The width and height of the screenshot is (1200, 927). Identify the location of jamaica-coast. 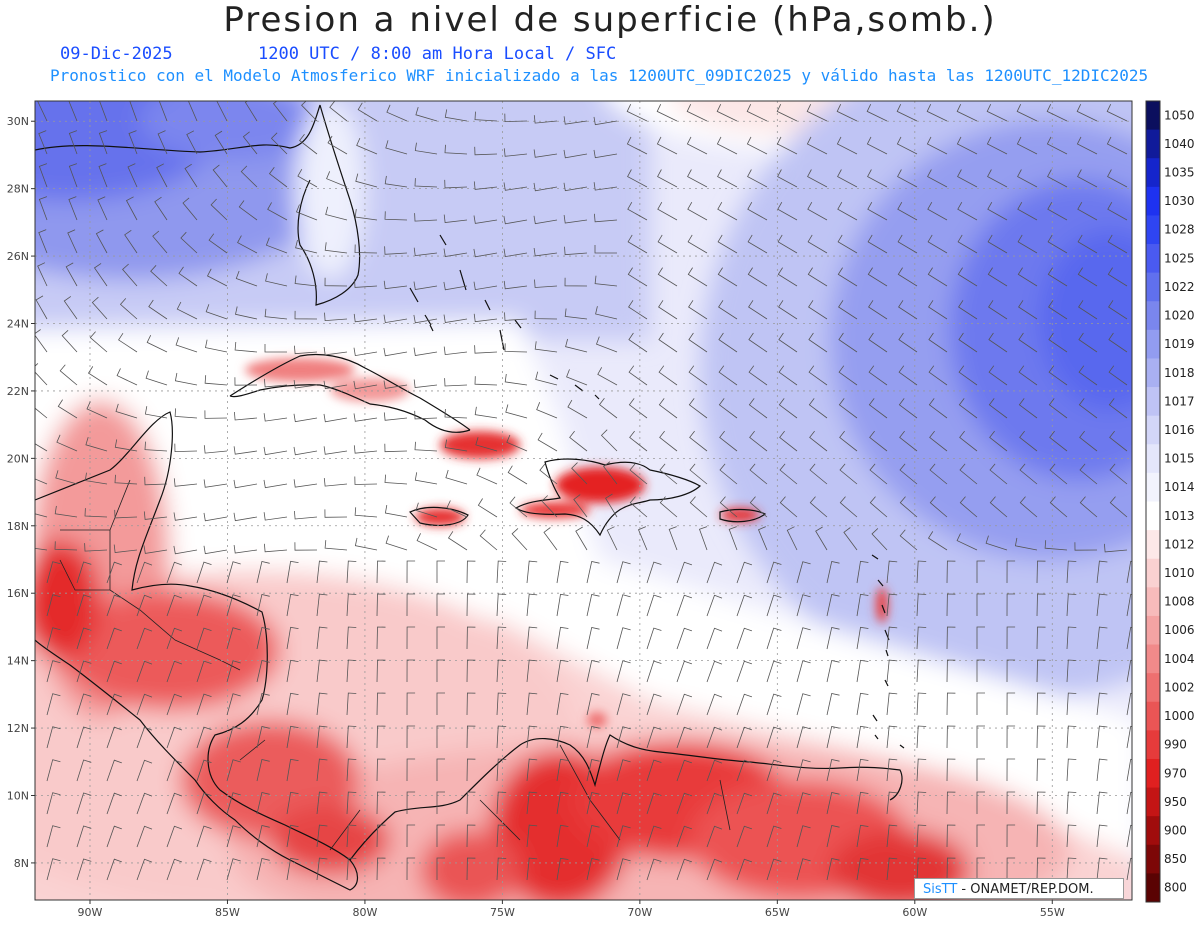
(439, 516).